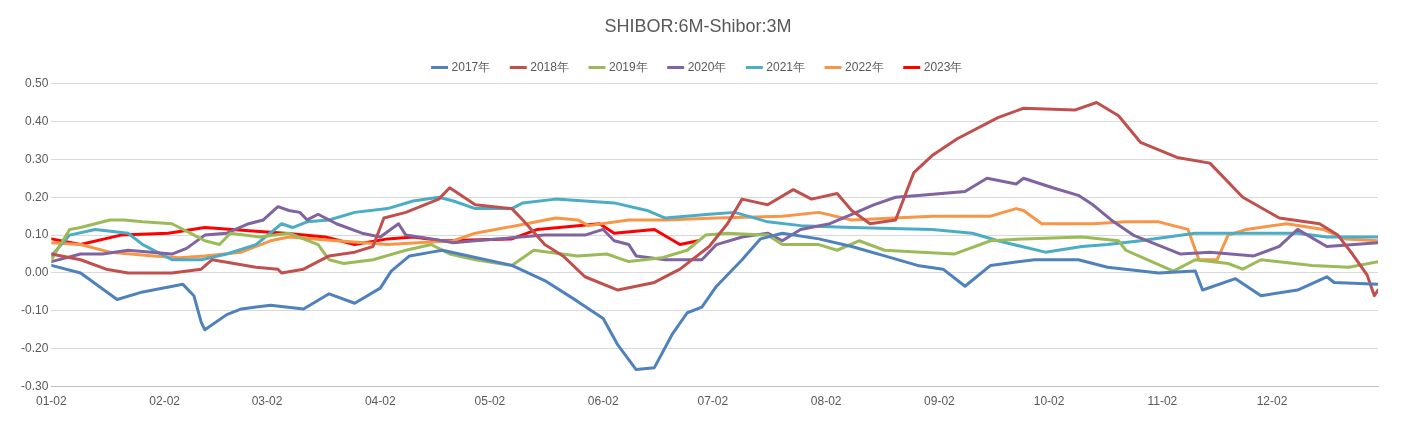  I want to click on y-tick-label: 0.00, so click(36, 272).